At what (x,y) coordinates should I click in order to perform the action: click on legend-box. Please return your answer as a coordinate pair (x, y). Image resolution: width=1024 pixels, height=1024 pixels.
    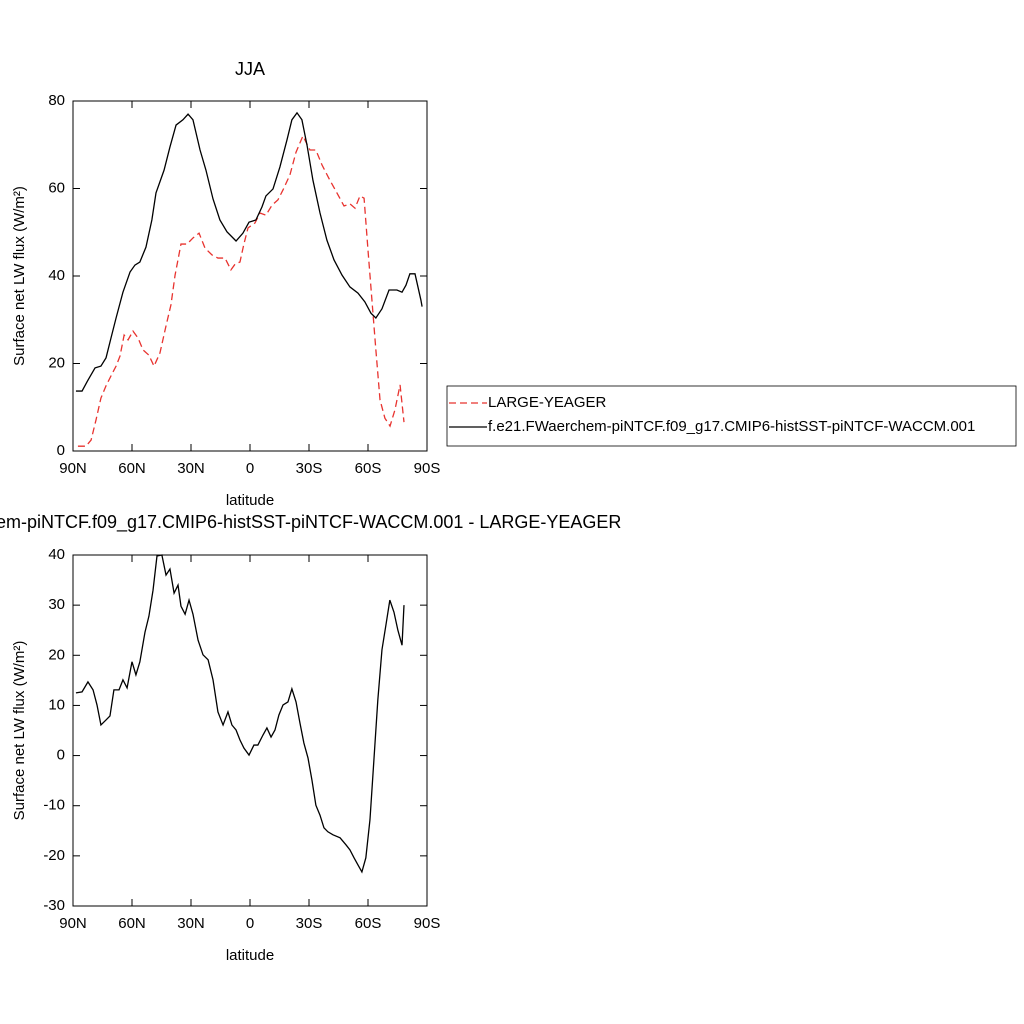
    Looking at the image, I should click on (731, 416).